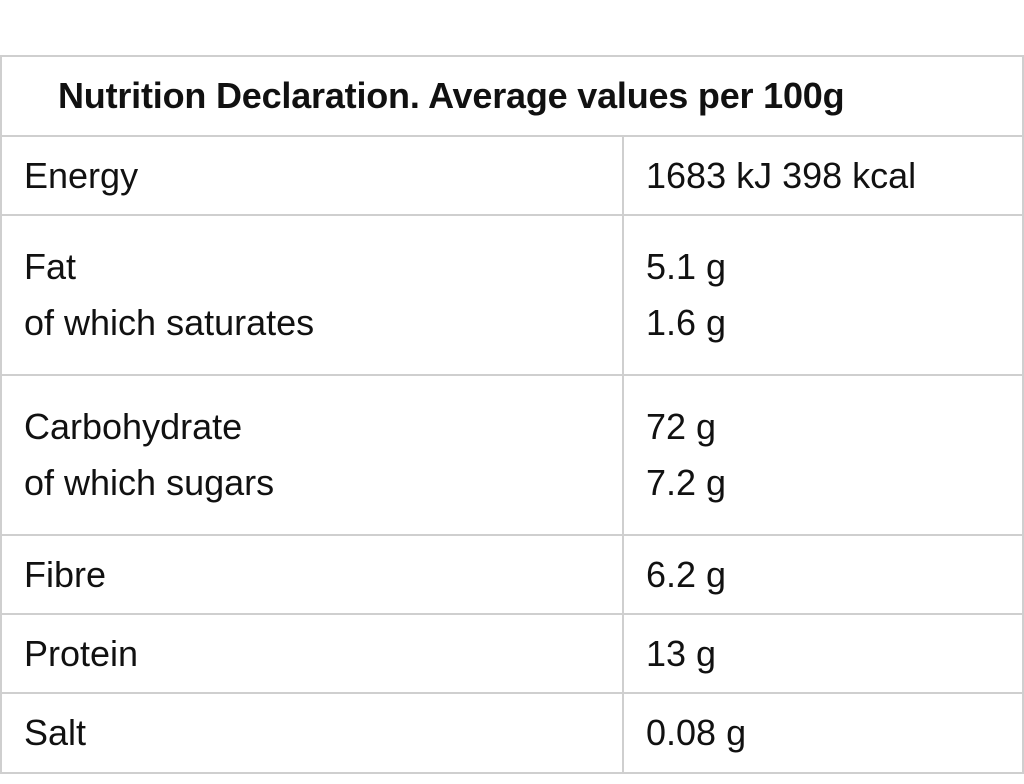 This screenshot has width=1024, height=784. Describe the element at coordinates (781, 175) in the screenshot. I see `nutrient-value: 1683 kJ 398 kcal` at that location.